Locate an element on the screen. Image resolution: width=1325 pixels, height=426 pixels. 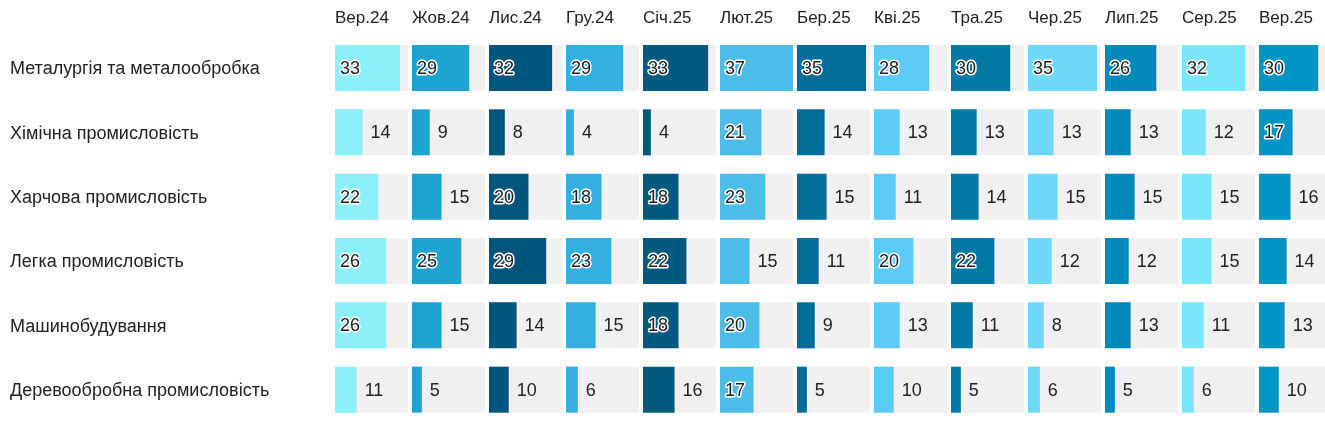
chart-title: Лют.25 is located at coordinates (747, 18).